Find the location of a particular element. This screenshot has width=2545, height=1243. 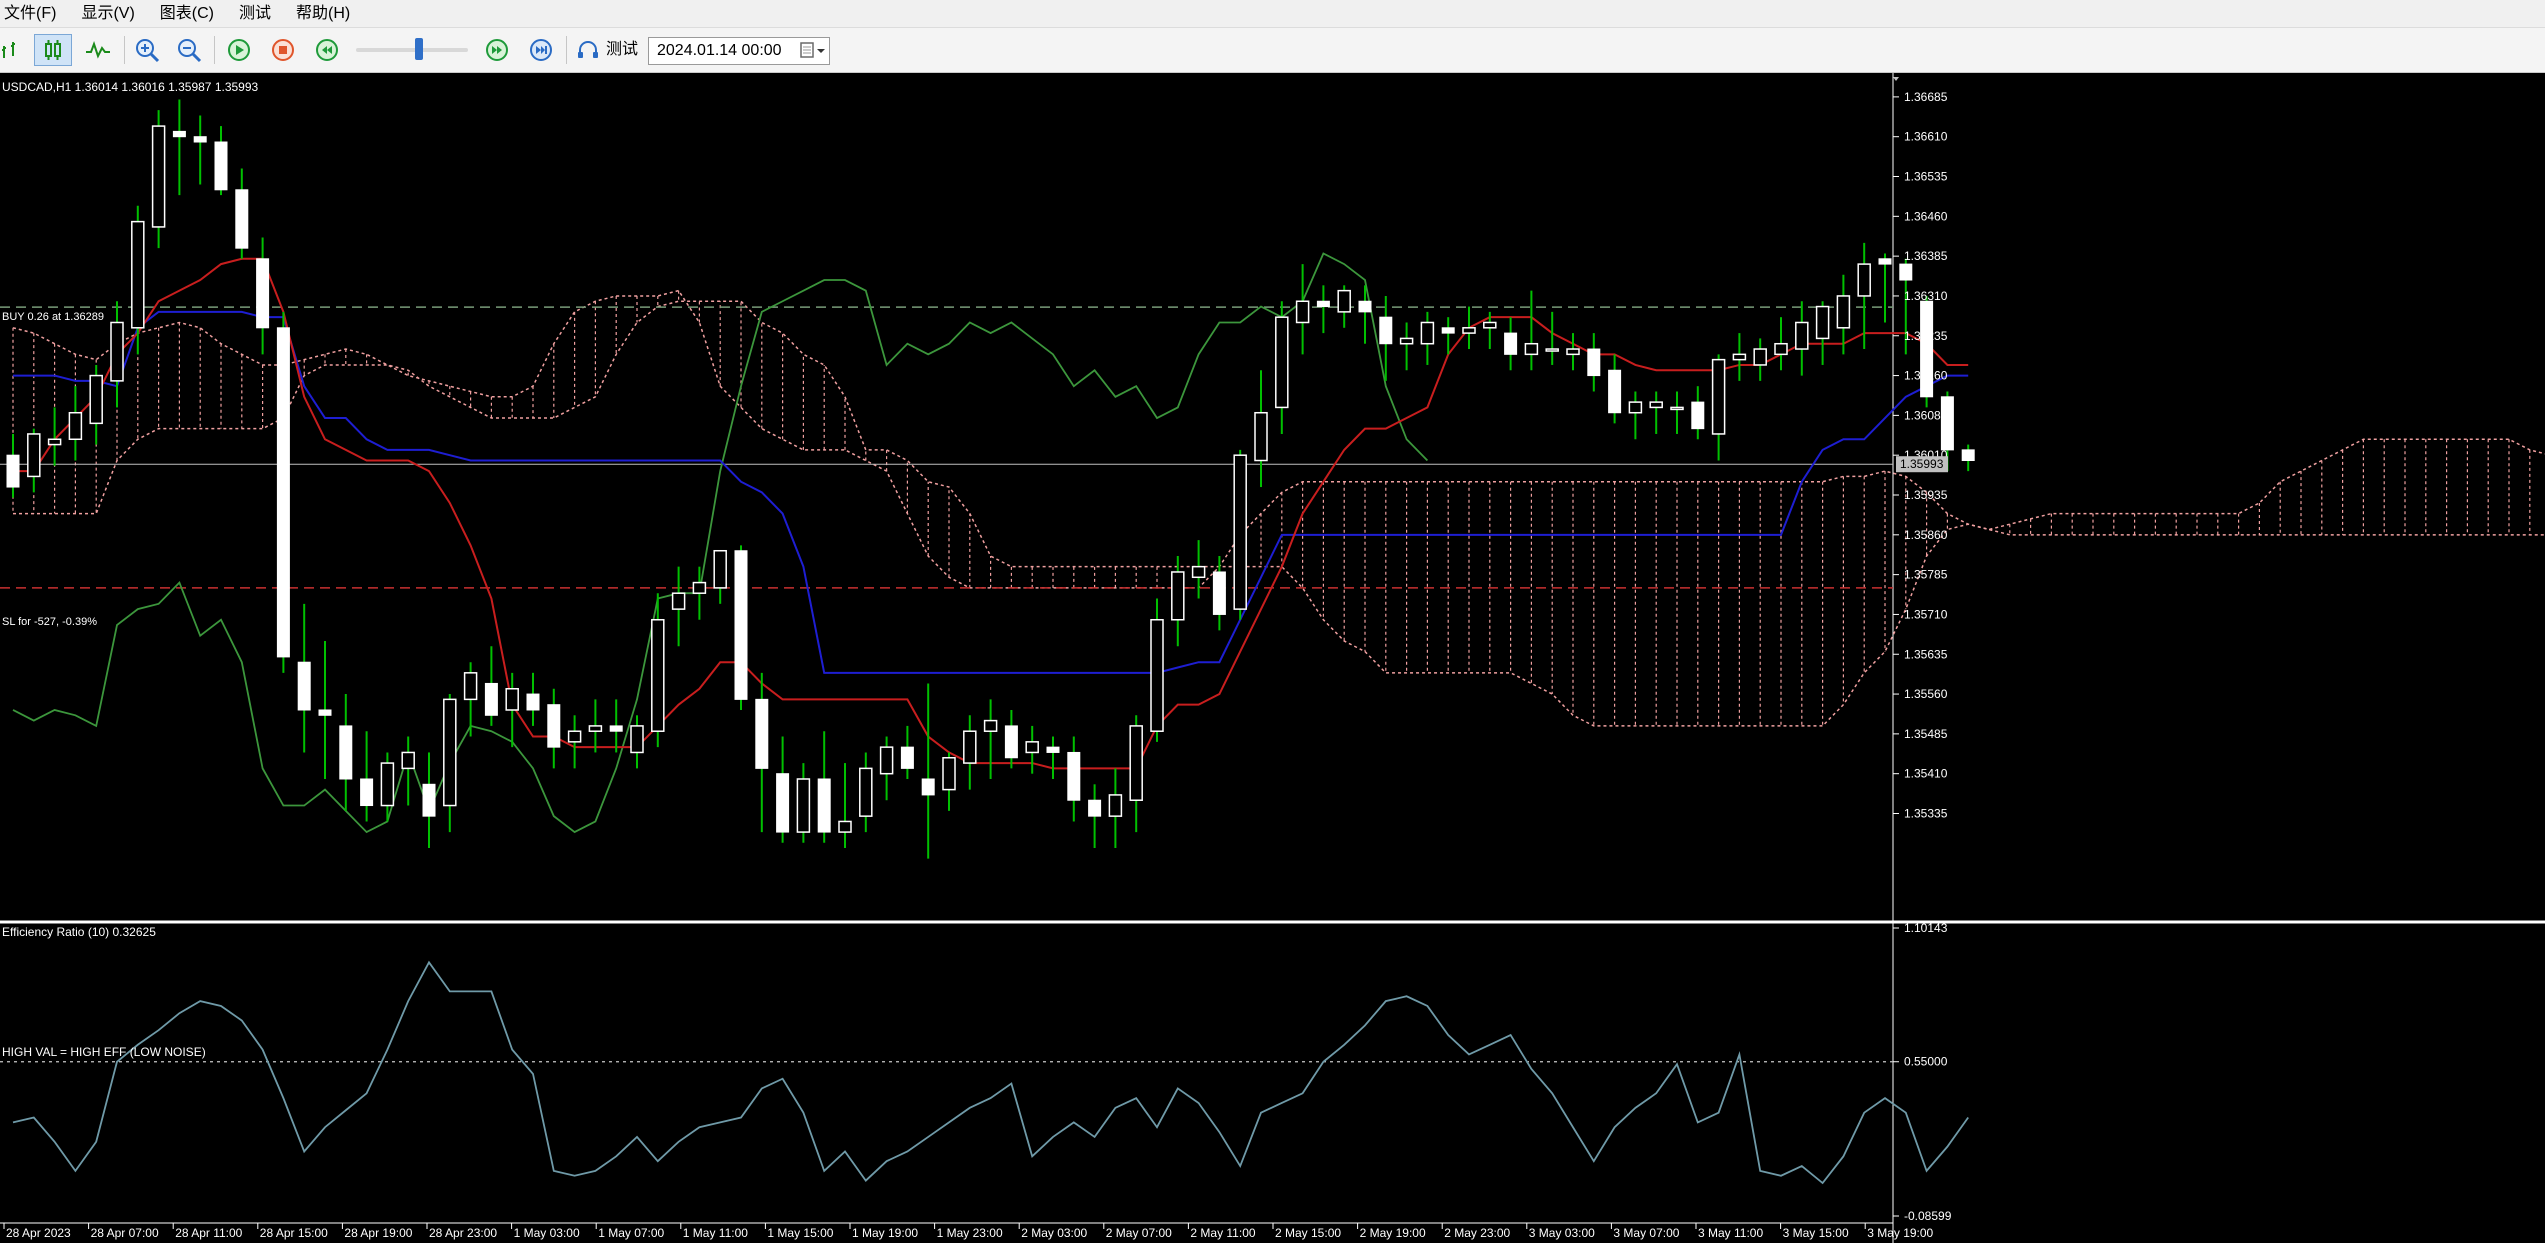

buy-order-label: BUY 0.26 at 1.36289 is located at coordinates (53, 317).